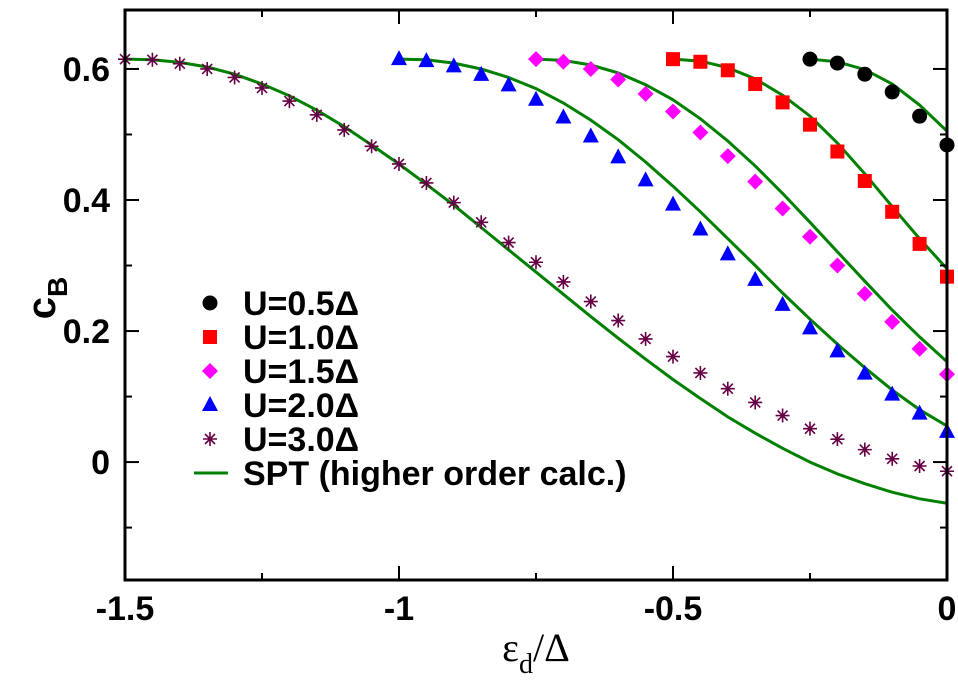 This screenshot has width=958, height=681. I want to click on y-axis-title: cB, so click(46, 298).